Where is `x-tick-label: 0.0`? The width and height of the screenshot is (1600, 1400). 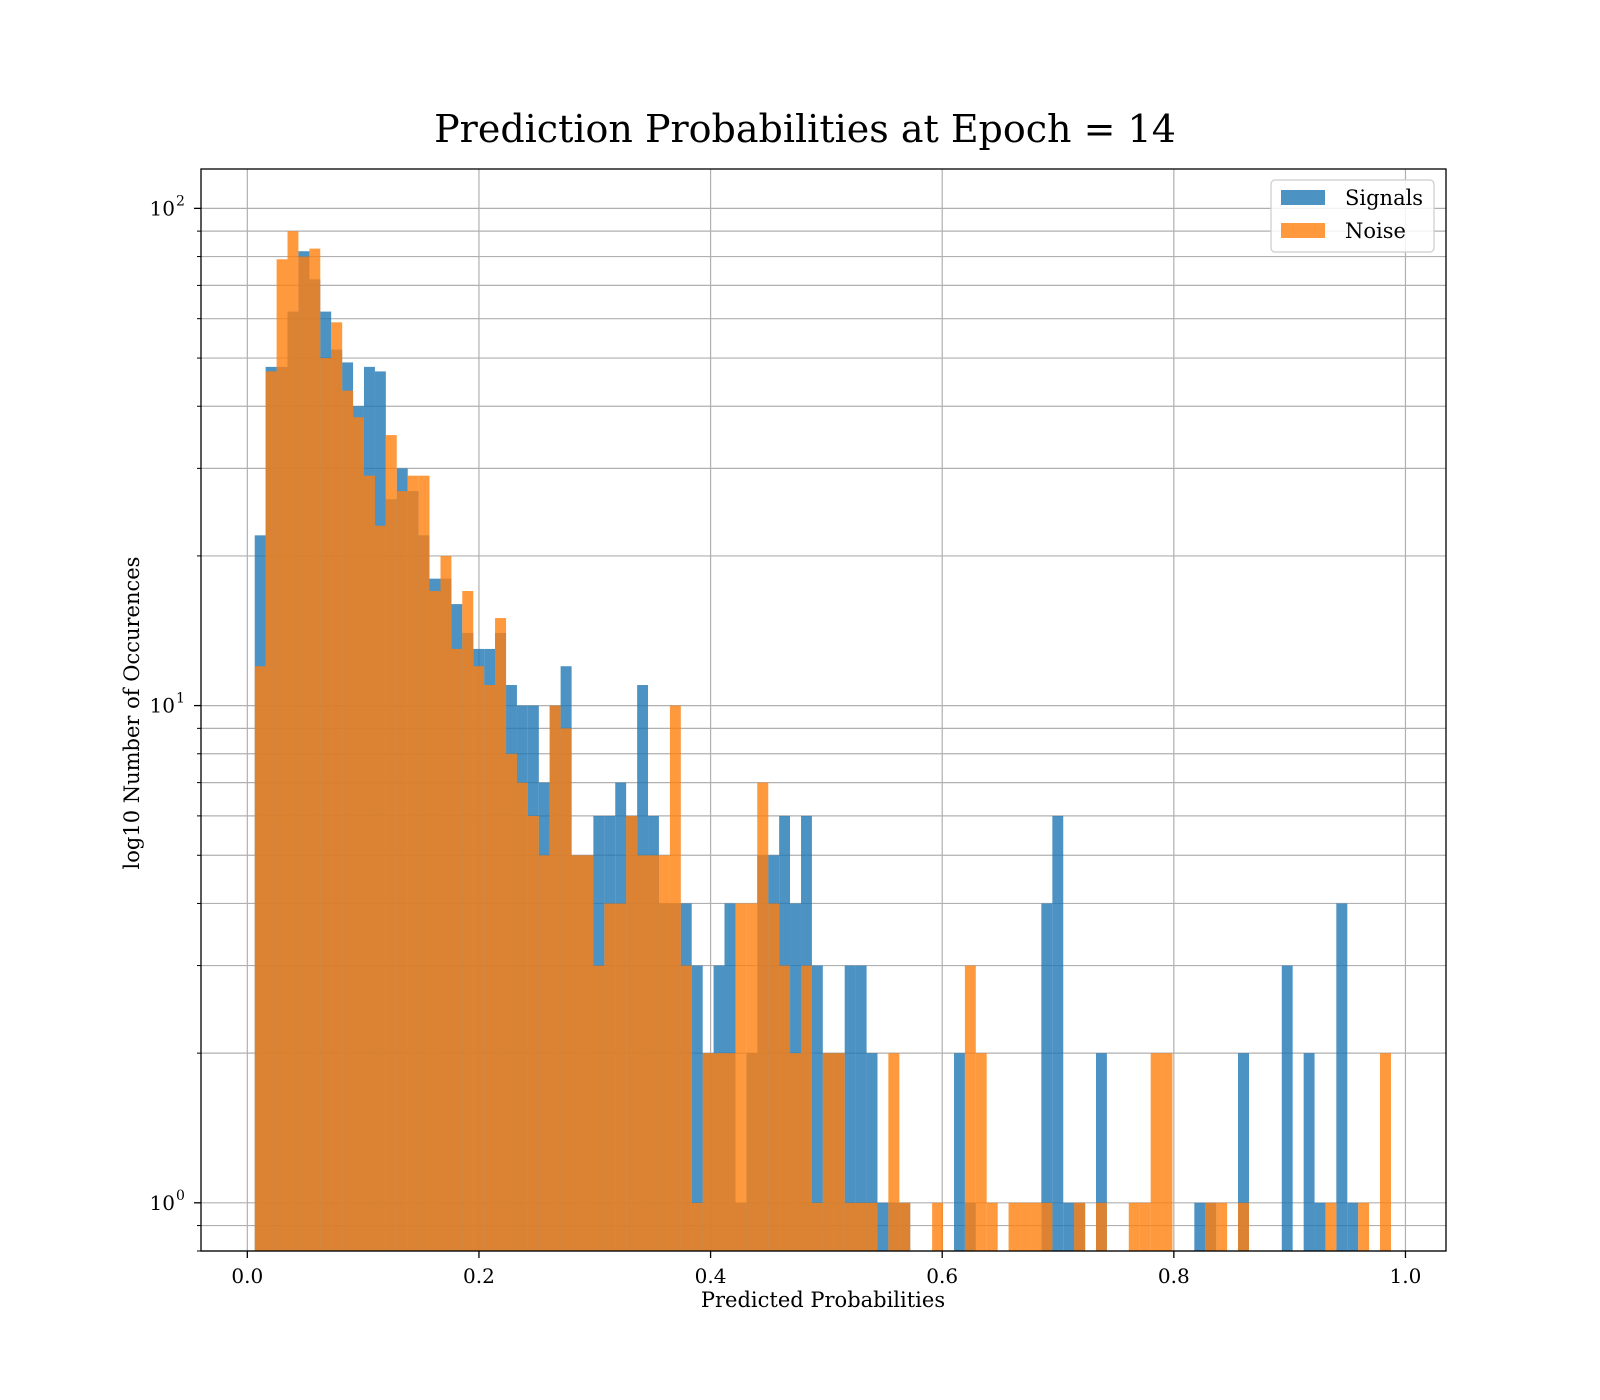
x-tick-label: 0.0 is located at coordinates (247, 1276).